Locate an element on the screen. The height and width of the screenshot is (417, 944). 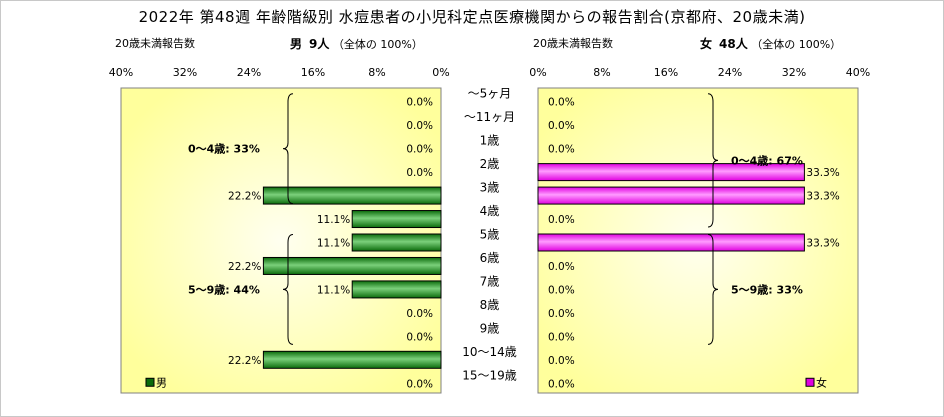
category-label: 3歳 is located at coordinates (490, 188).